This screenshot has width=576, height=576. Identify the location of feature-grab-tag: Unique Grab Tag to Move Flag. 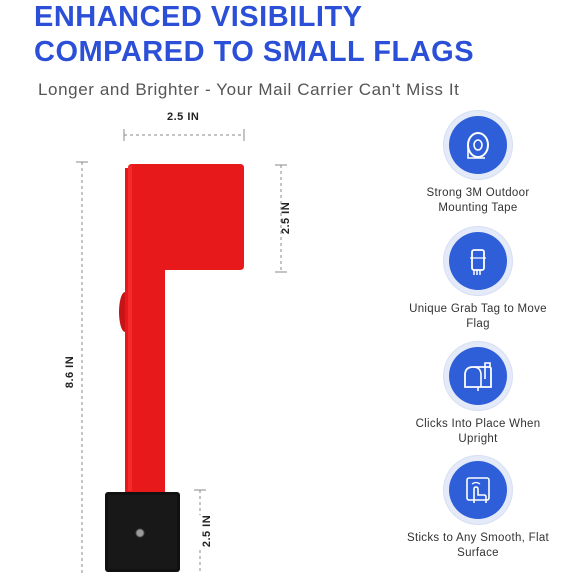
(478, 282).